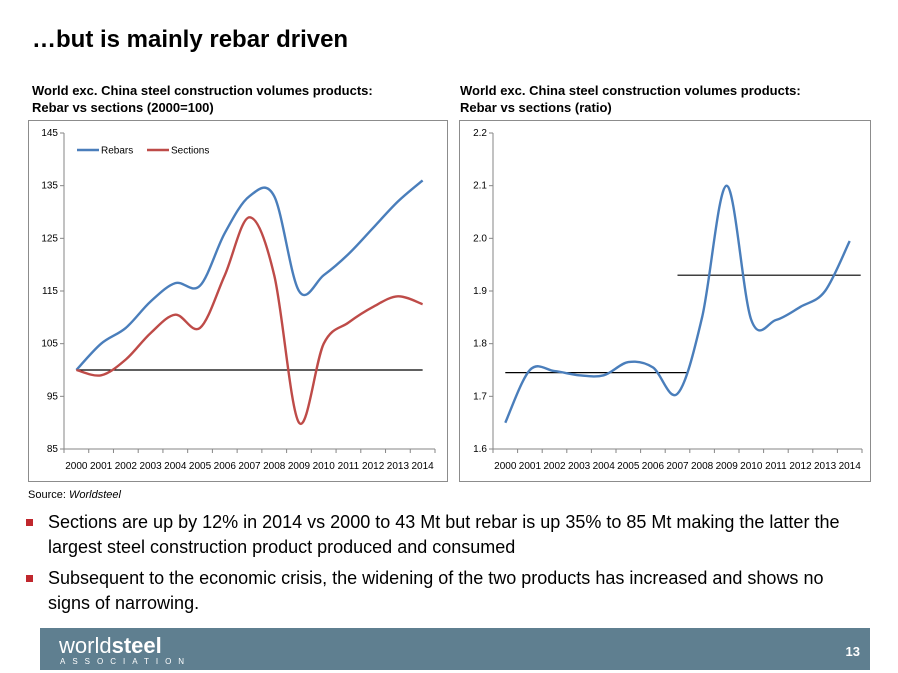  I want to click on chart-2-x-tick-label: 2008, so click(702, 466).